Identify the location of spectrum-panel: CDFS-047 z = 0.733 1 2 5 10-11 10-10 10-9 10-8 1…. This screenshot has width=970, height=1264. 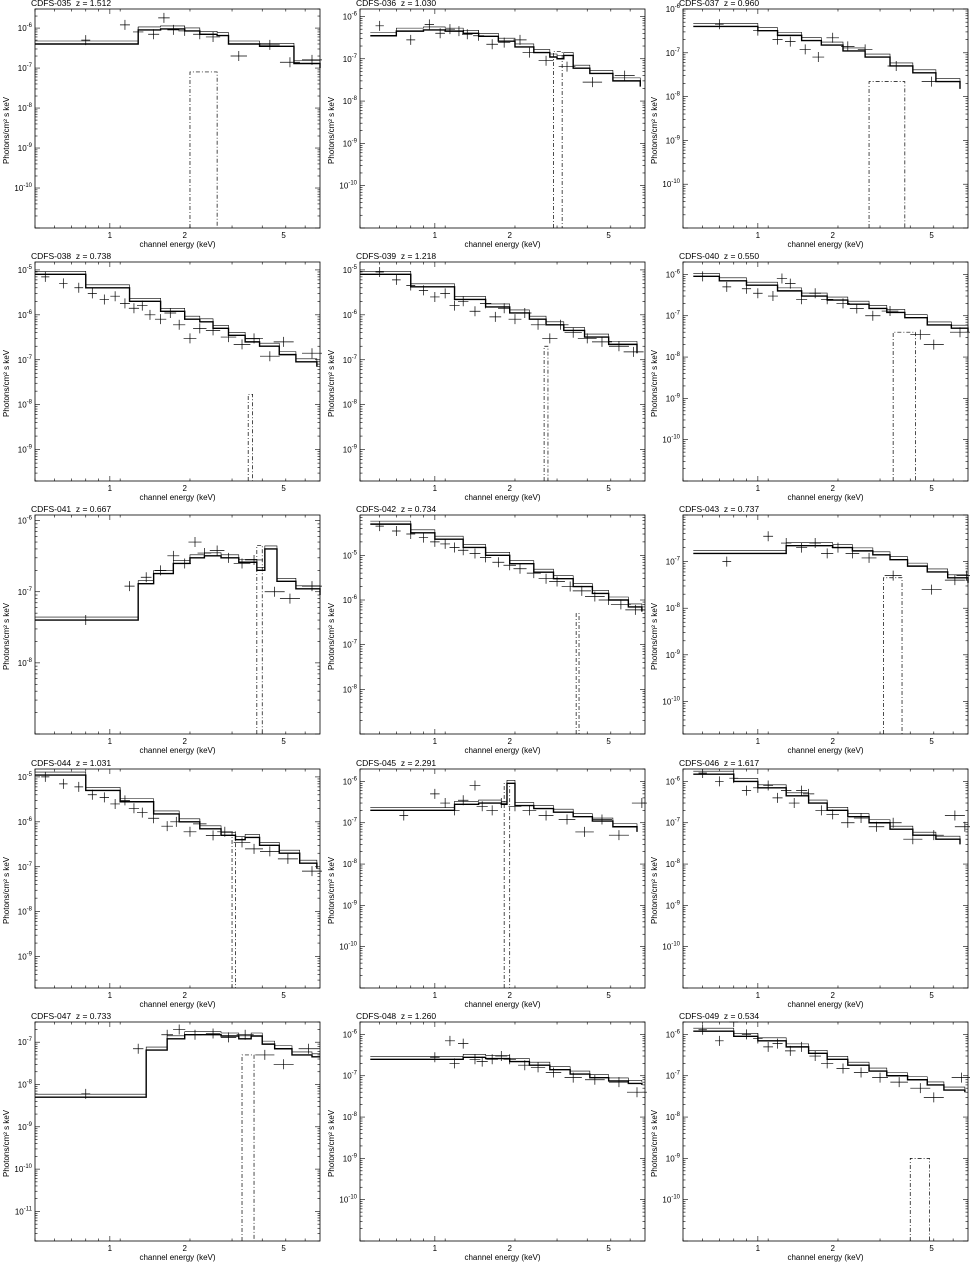
(161, 1137).